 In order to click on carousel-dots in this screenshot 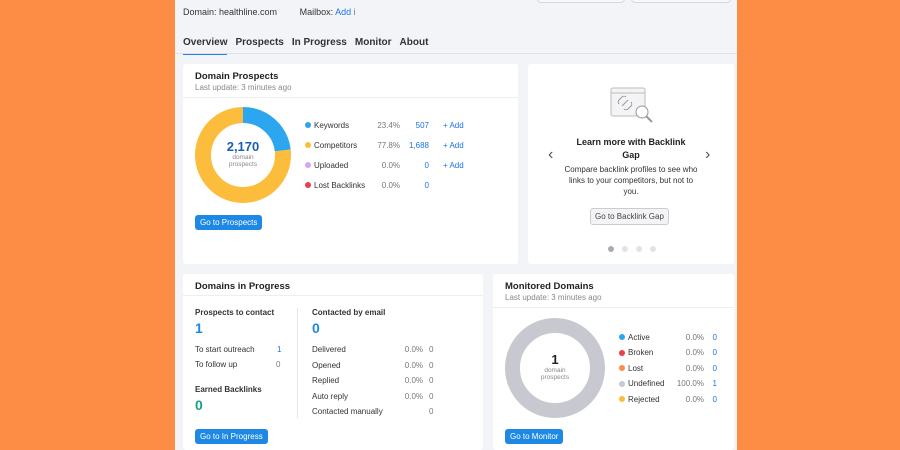, I will do `click(632, 249)`.